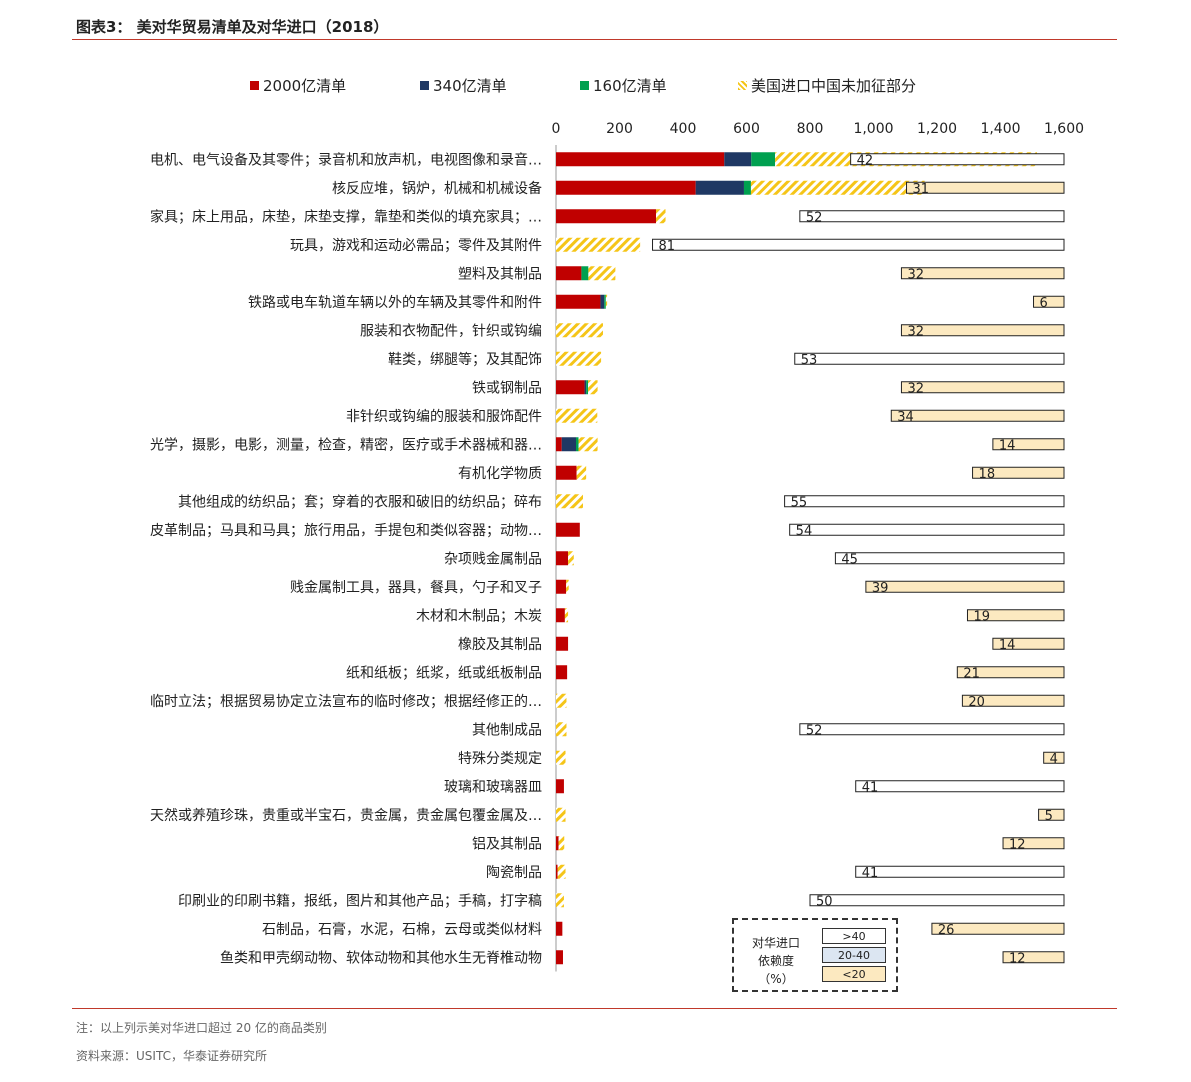 The height and width of the screenshot is (1082, 1191). What do you see at coordinates (981, 616) in the screenshot?
I see `dependency-value: 19` at bounding box center [981, 616].